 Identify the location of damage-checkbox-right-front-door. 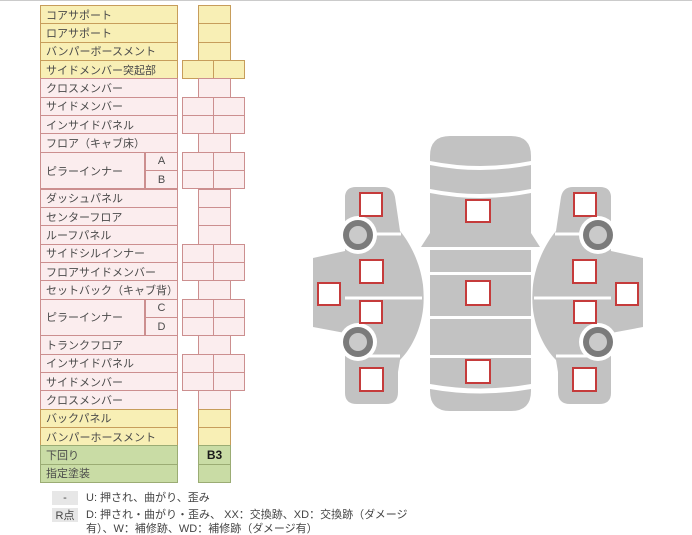
(584, 271).